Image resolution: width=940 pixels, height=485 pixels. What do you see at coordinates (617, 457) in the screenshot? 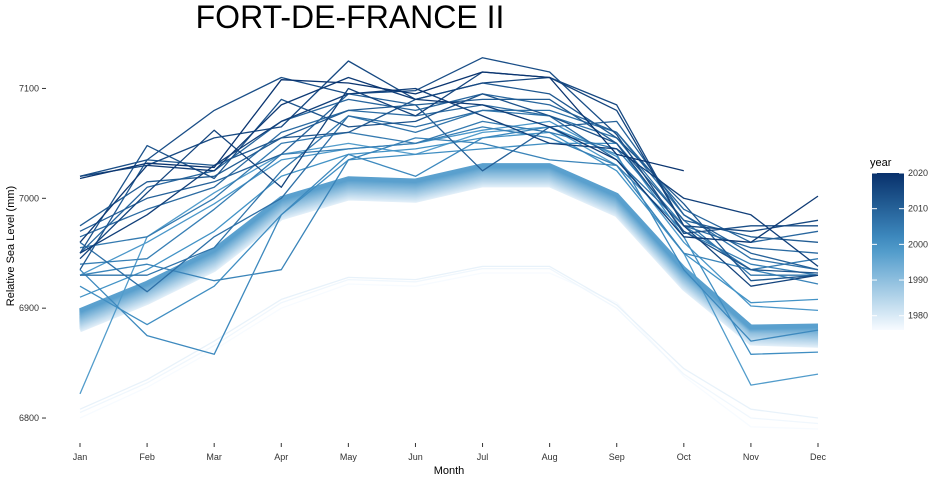
I see `x-tick-label: Sep` at bounding box center [617, 457].